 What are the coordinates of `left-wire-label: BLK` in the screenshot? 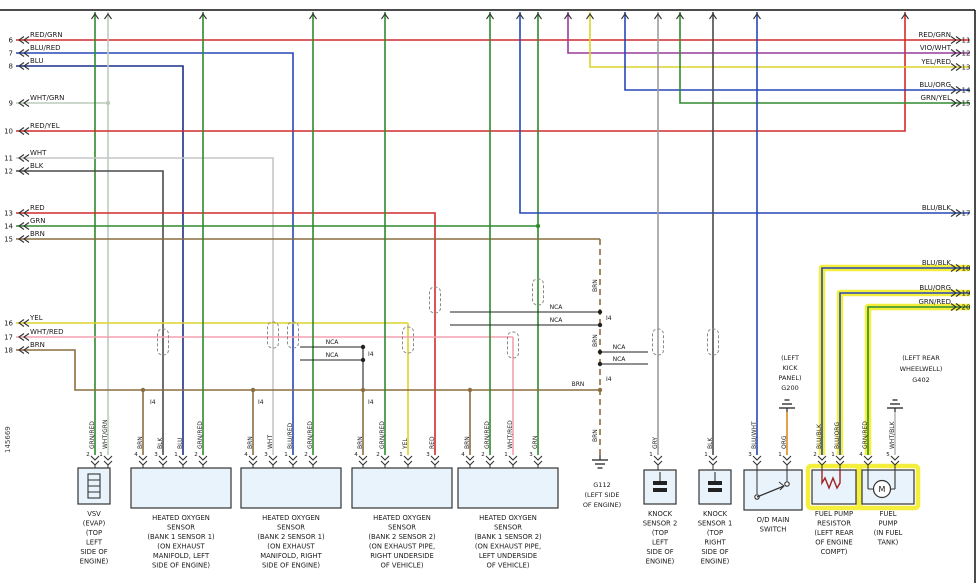 It's located at (37, 166).